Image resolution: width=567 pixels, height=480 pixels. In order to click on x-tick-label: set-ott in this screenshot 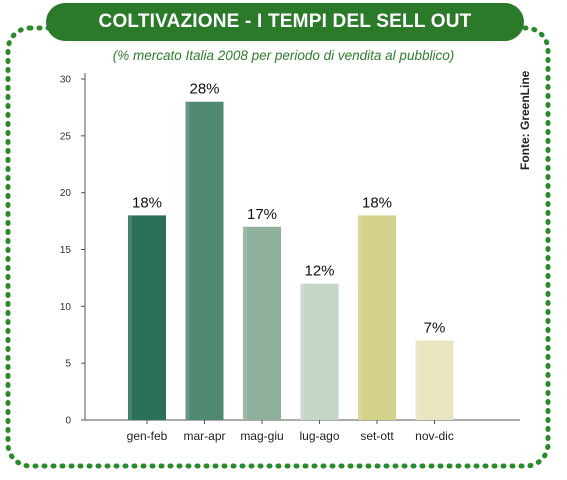, I will do `click(377, 436)`.